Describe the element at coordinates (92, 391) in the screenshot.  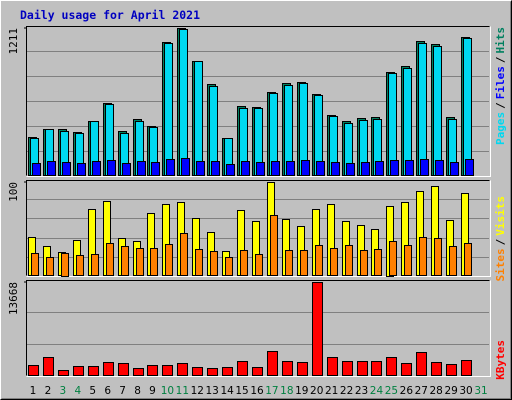
I see `x-tick-label: 5` at that location.